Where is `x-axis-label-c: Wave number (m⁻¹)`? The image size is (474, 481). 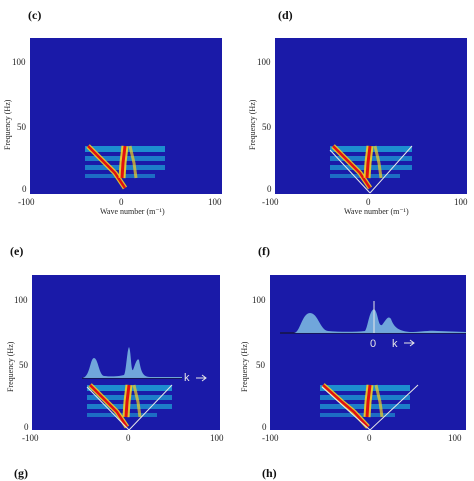 x-axis-label-c: Wave number (m⁻¹) is located at coordinates (132, 211).